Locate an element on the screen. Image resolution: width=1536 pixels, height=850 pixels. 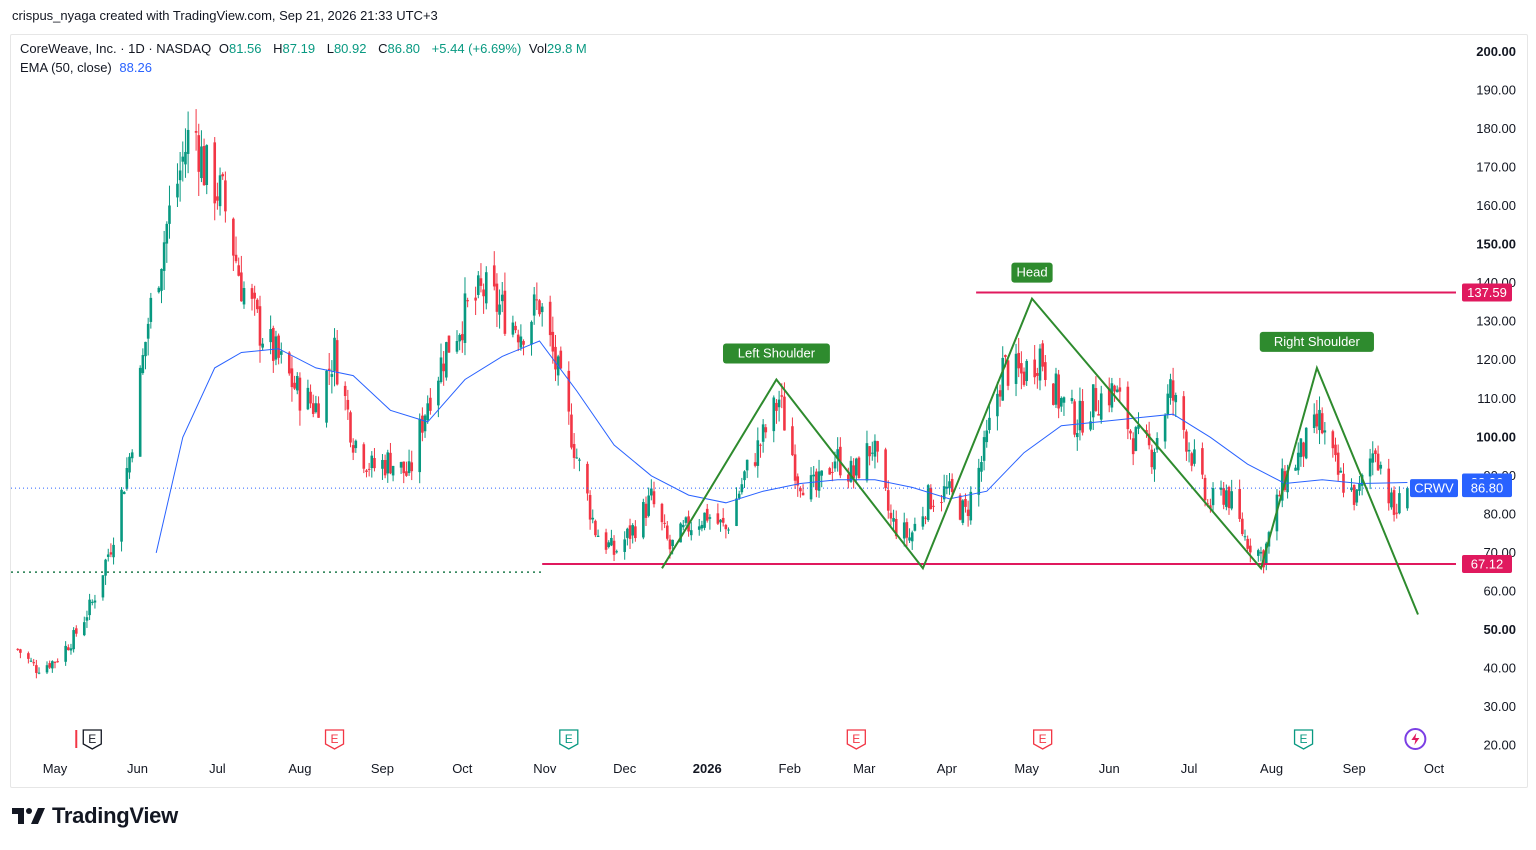
pattern-label: Right Shoulder is located at coordinates (1316, 341).